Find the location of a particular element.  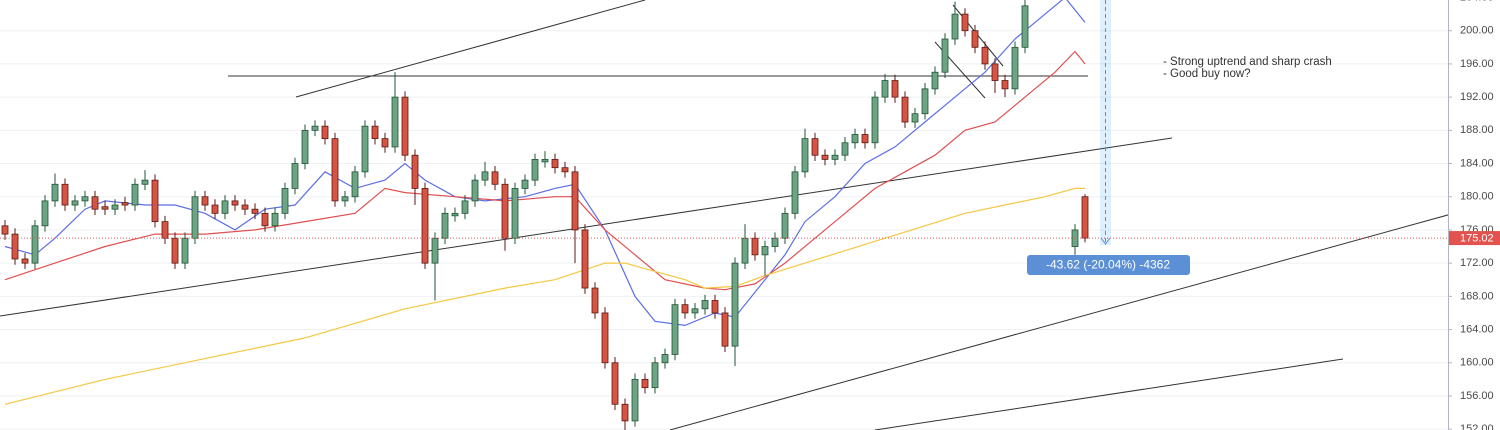

trend-line is located at coordinates (470, 49).